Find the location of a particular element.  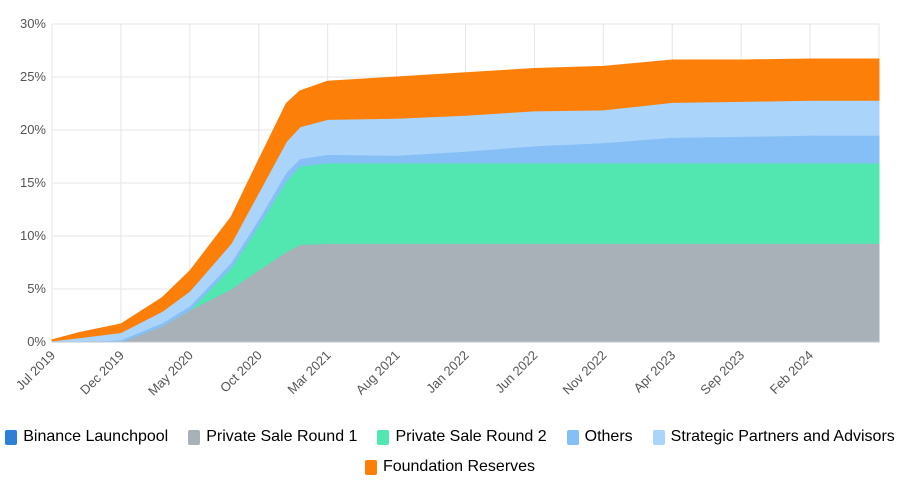

x-tick-label: Nov 2022 is located at coordinates (584, 373).